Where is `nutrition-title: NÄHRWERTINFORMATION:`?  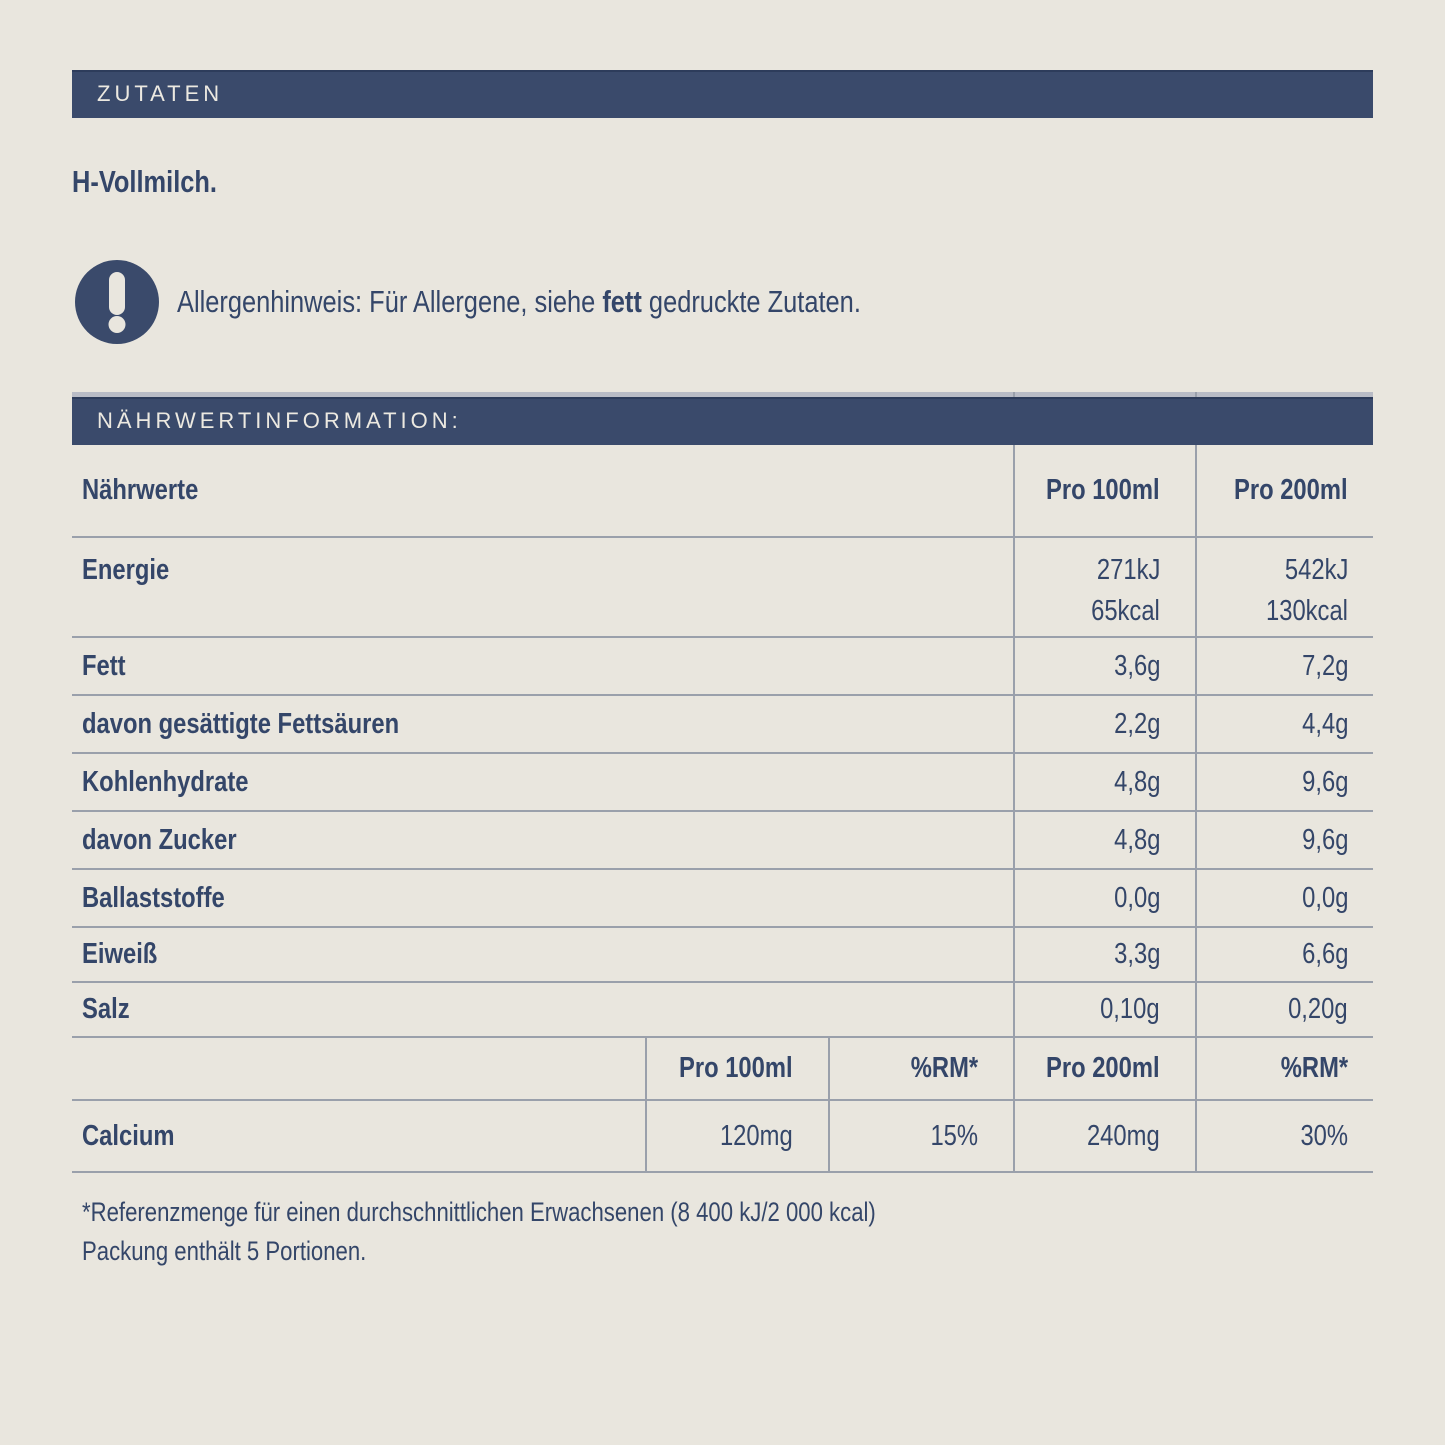 nutrition-title: NÄHRWERTINFORMATION: is located at coordinates (279, 420).